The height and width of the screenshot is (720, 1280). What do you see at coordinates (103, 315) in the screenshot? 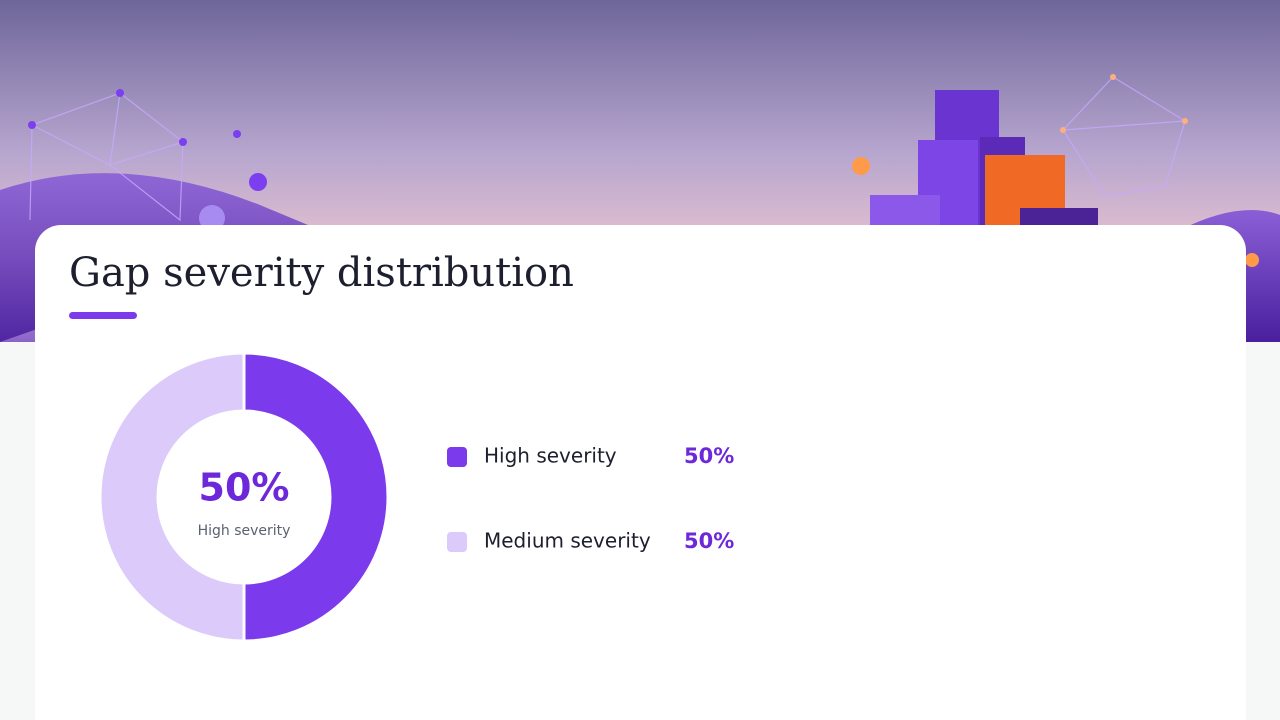
I see `title-underline` at bounding box center [103, 315].